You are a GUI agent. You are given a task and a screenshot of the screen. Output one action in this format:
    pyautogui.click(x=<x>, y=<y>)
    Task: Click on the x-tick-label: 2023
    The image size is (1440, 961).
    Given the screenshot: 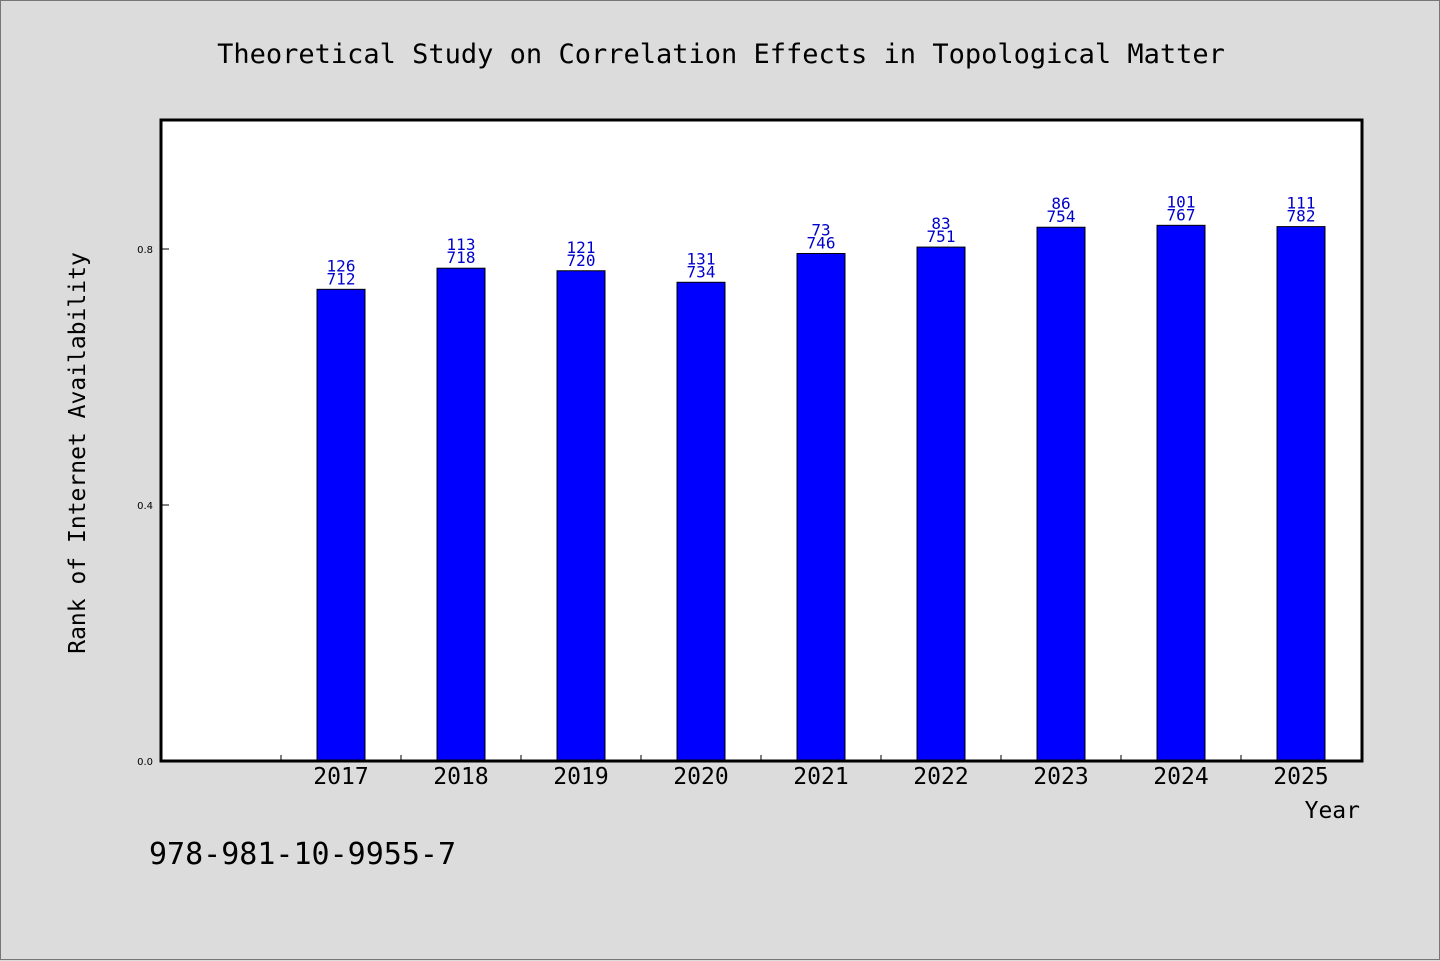 What is the action you would take?
    pyautogui.click(x=1060, y=777)
    